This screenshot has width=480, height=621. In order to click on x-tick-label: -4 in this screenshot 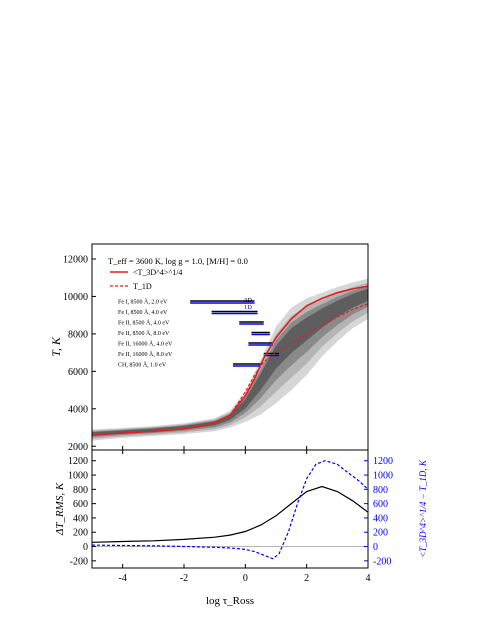, I will do `click(122, 578)`.